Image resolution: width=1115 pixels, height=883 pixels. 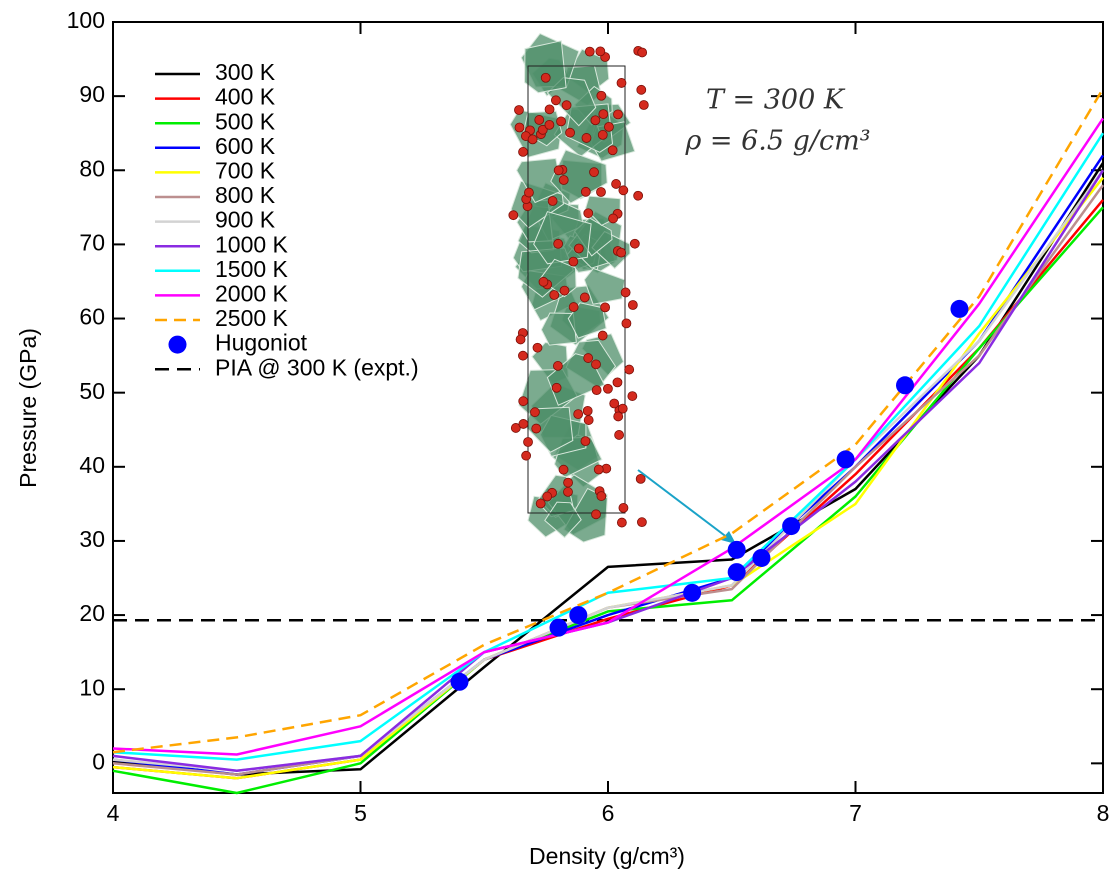 What do you see at coordinates (245, 72) in the screenshot?
I see `legend-label: 300 K` at bounding box center [245, 72].